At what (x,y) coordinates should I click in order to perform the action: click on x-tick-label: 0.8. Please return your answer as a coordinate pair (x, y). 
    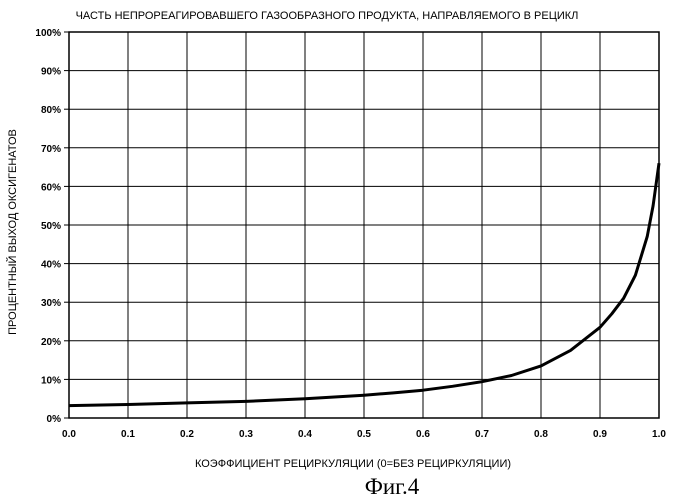
    Looking at the image, I should click on (541, 434).